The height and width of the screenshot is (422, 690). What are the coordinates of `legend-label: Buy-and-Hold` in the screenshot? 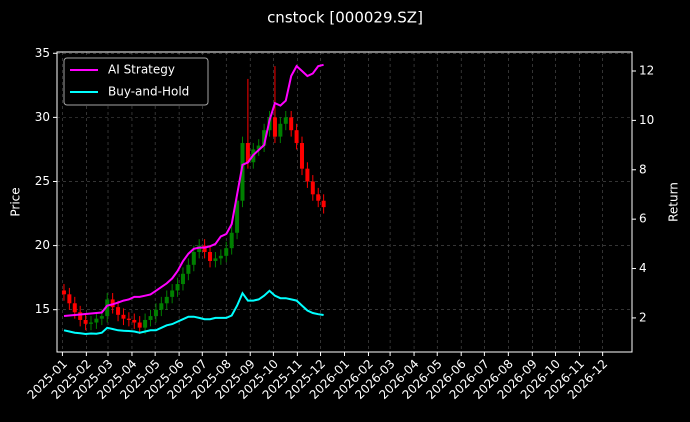 It's located at (148, 92).